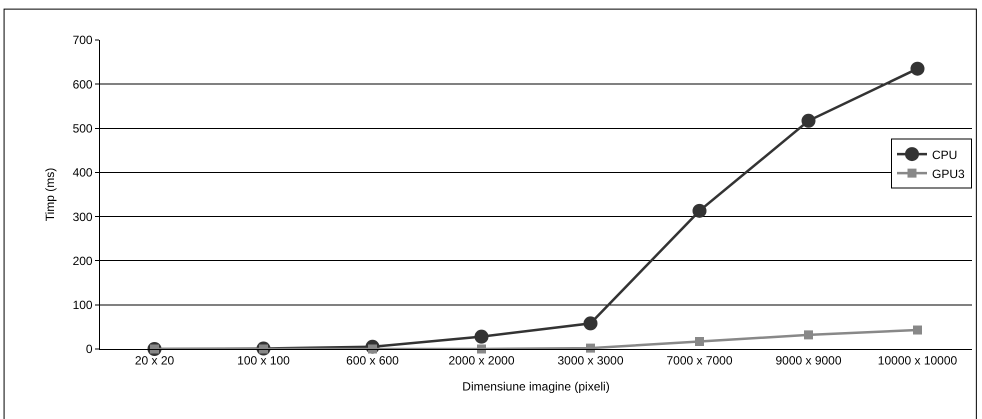  What do you see at coordinates (82, 128) in the screenshot?
I see `y-tick-label: 500` at bounding box center [82, 128].